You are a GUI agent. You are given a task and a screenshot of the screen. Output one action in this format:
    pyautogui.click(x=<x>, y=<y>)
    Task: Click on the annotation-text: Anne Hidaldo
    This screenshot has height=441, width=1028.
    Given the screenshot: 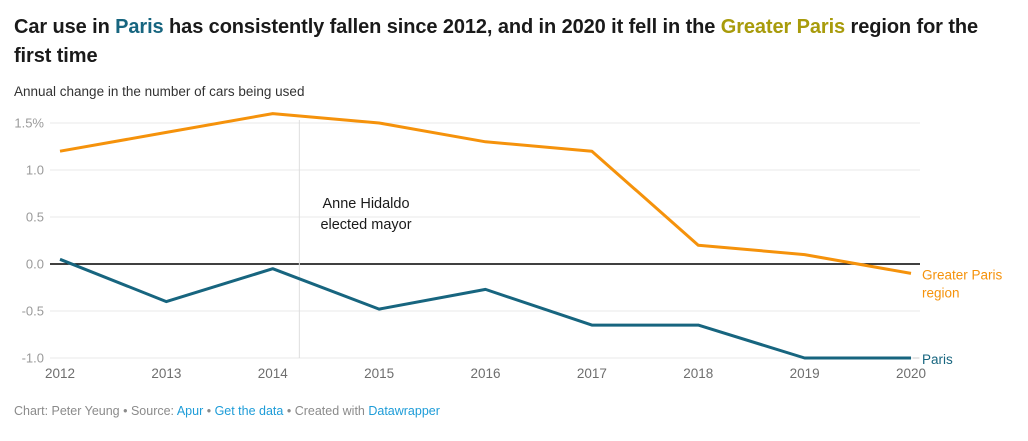 What is the action you would take?
    pyautogui.click(x=365, y=204)
    